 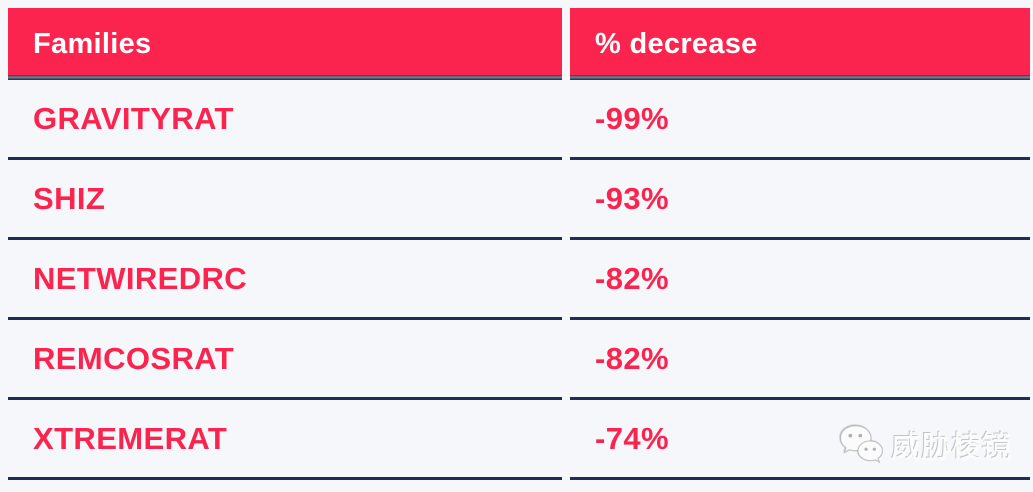 What do you see at coordinates (285, 280) in the screenshot?
I see `table-row-family-cell: NETWIREDRC` at bounding box center [285, 280].